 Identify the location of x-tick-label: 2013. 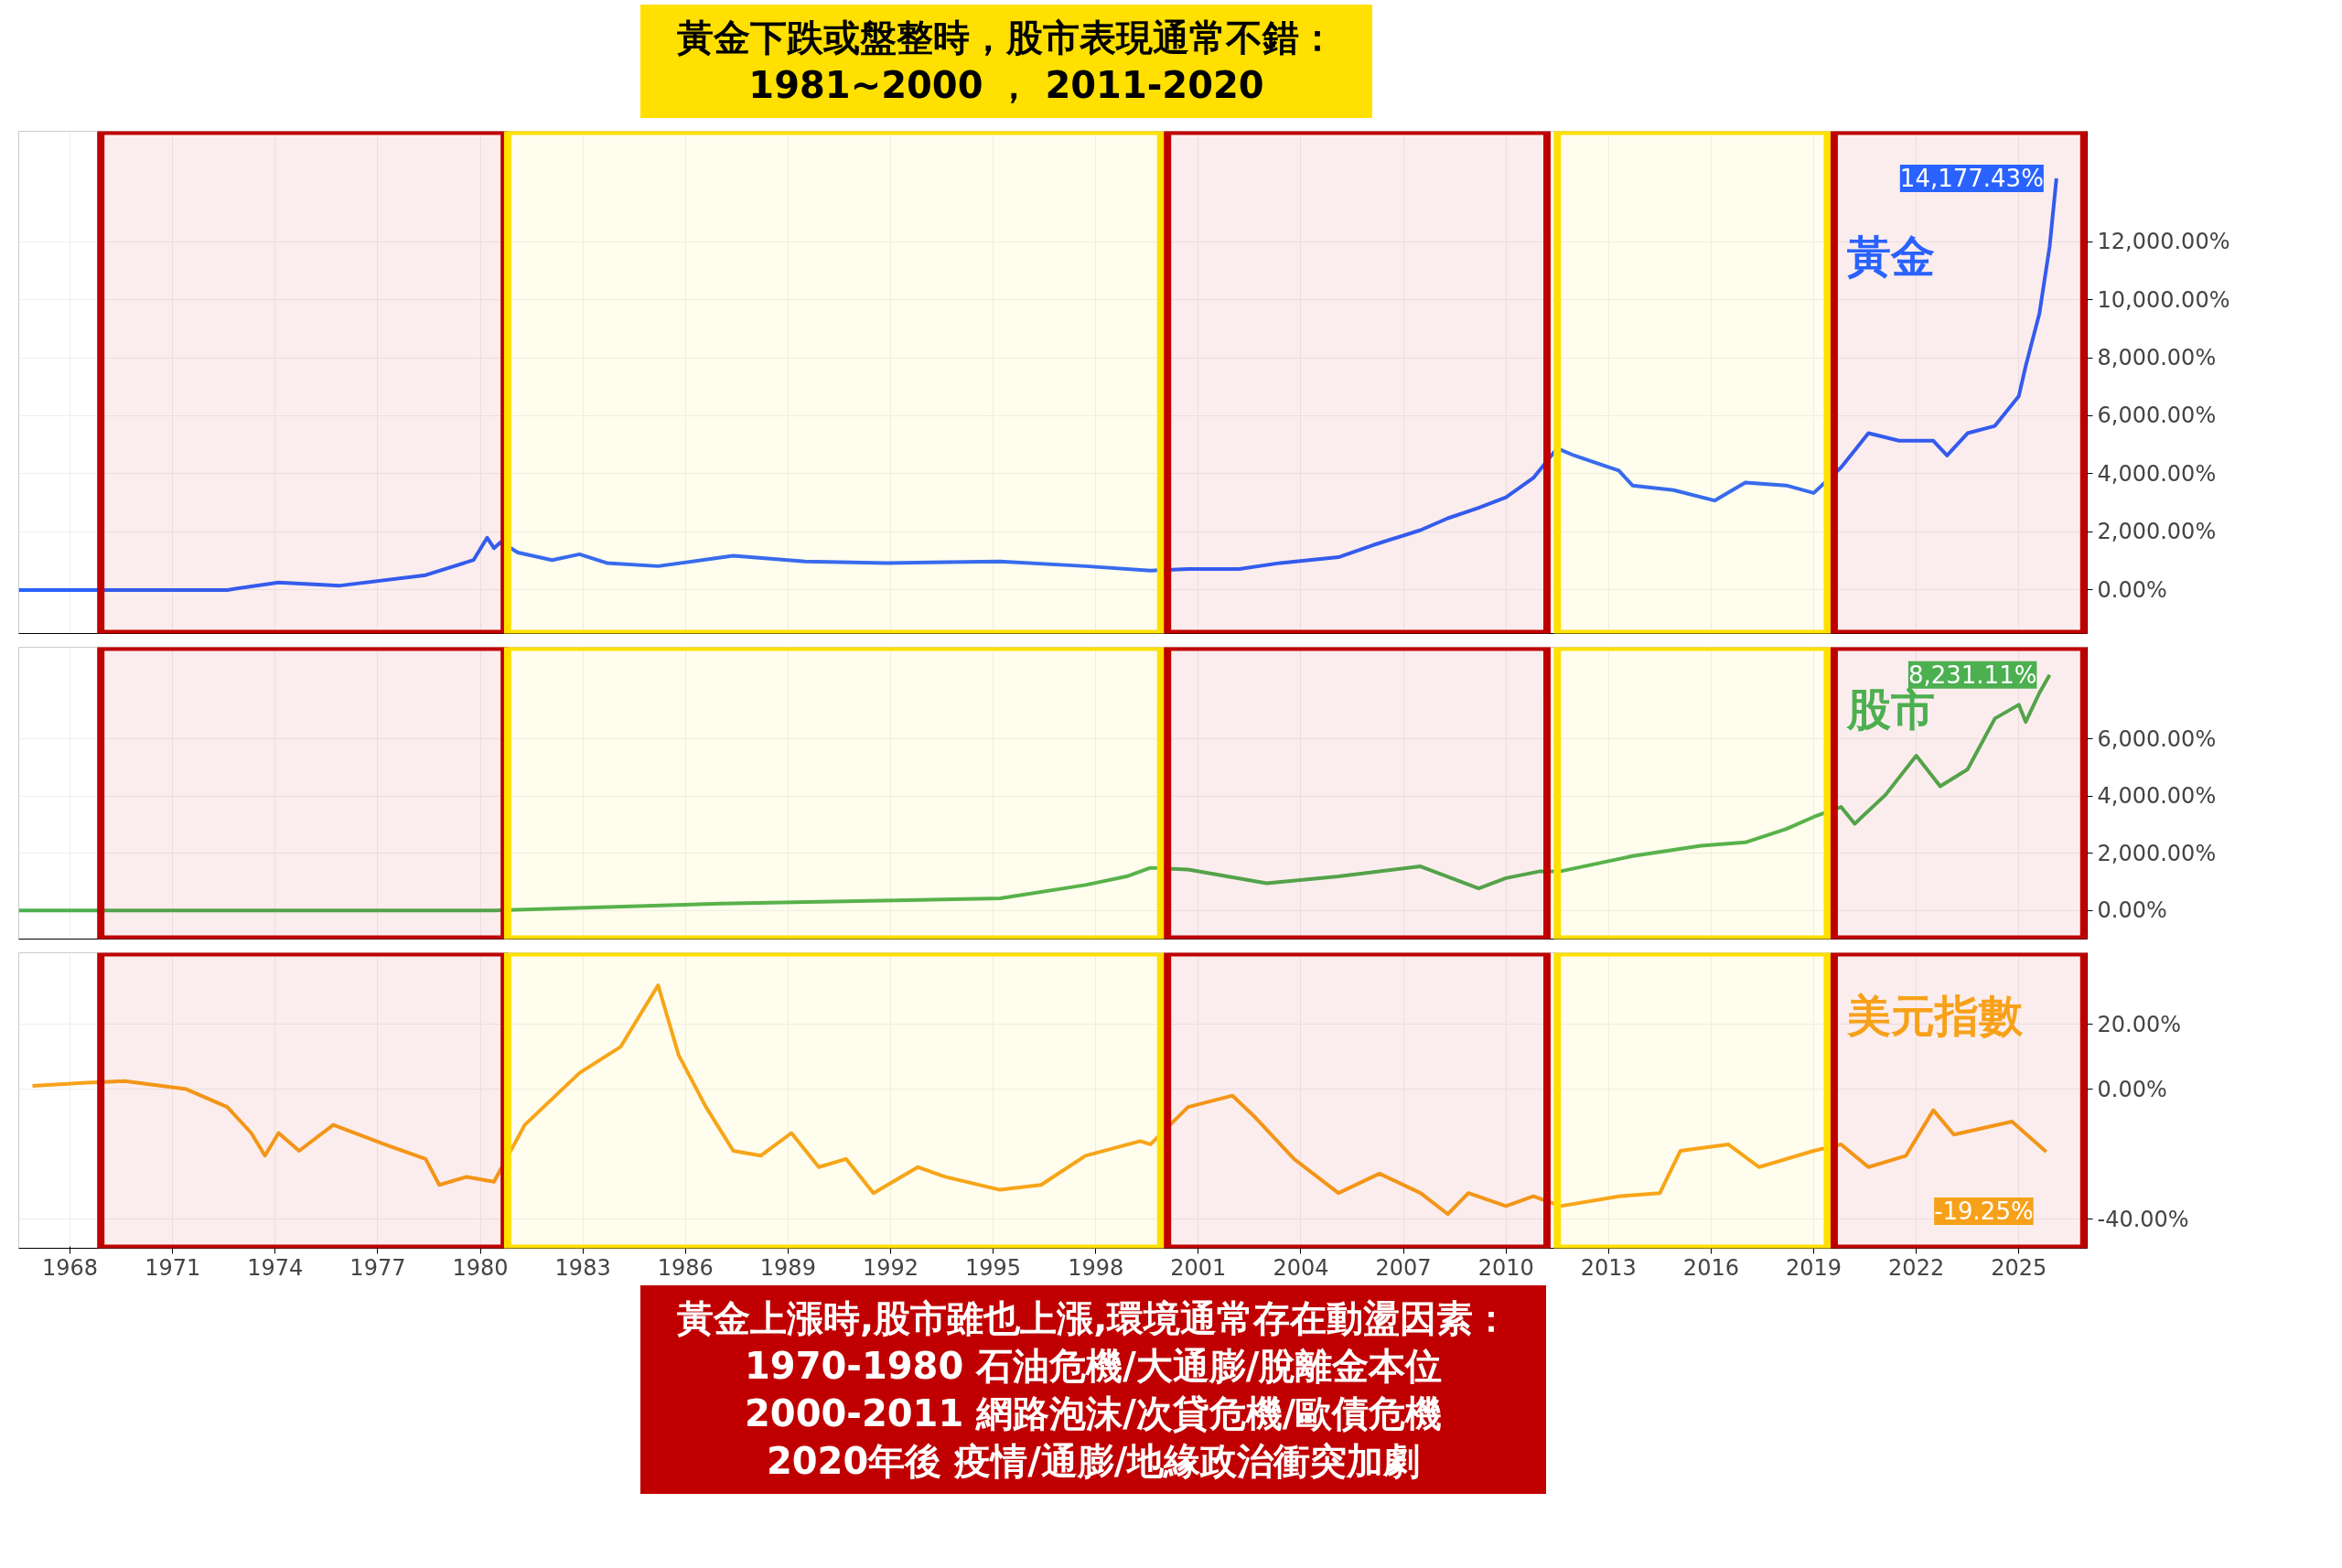
(1608, 1267).